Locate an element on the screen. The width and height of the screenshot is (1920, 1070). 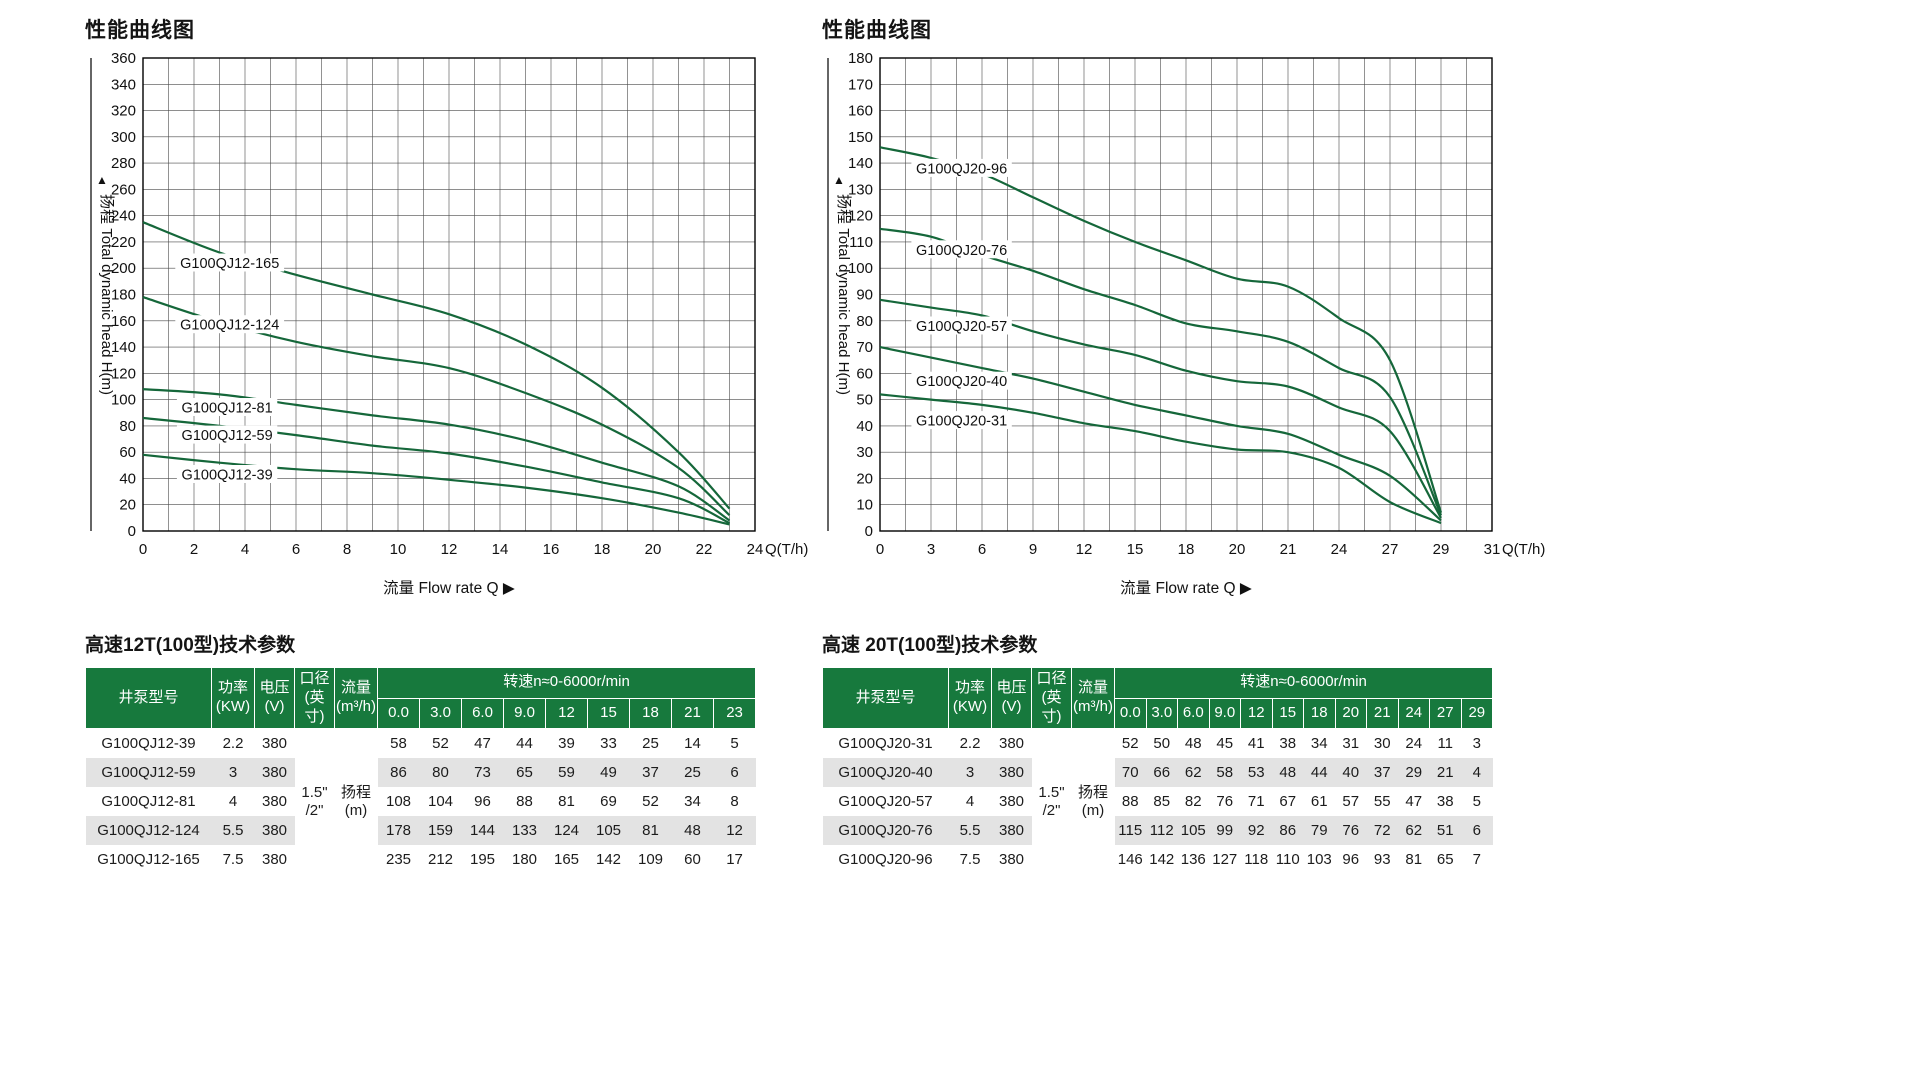
speed-col-header: 20 is located at coordinates (1350, 713).